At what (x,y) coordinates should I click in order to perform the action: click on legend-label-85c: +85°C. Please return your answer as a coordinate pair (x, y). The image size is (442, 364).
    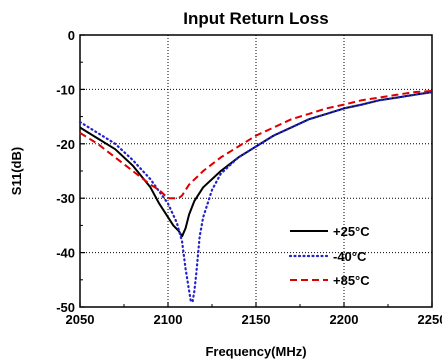
    Looking at the image, I should click on (351, 280).